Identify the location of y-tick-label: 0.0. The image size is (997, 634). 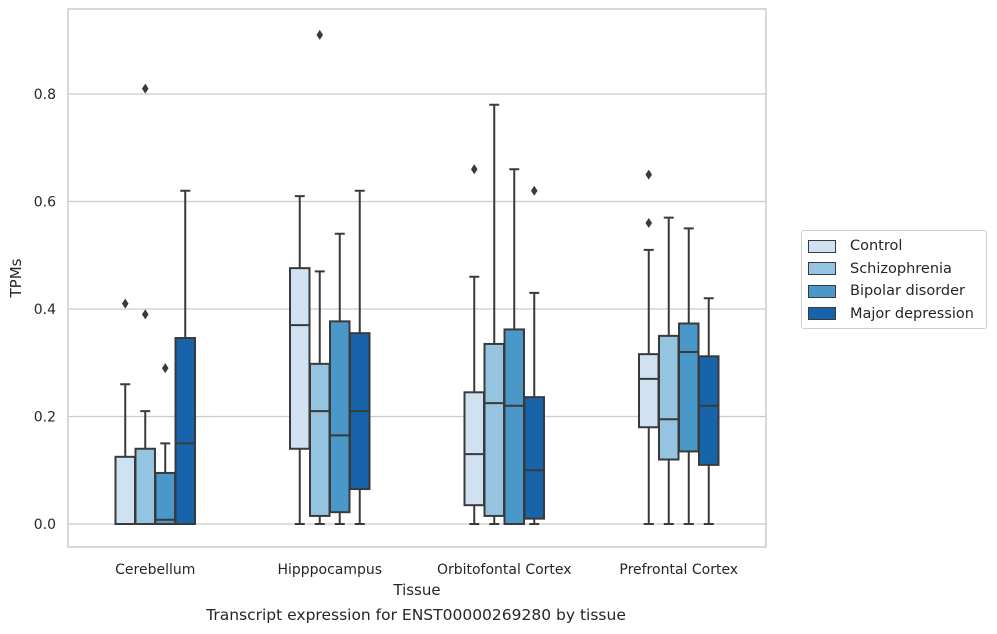
(45, 525).